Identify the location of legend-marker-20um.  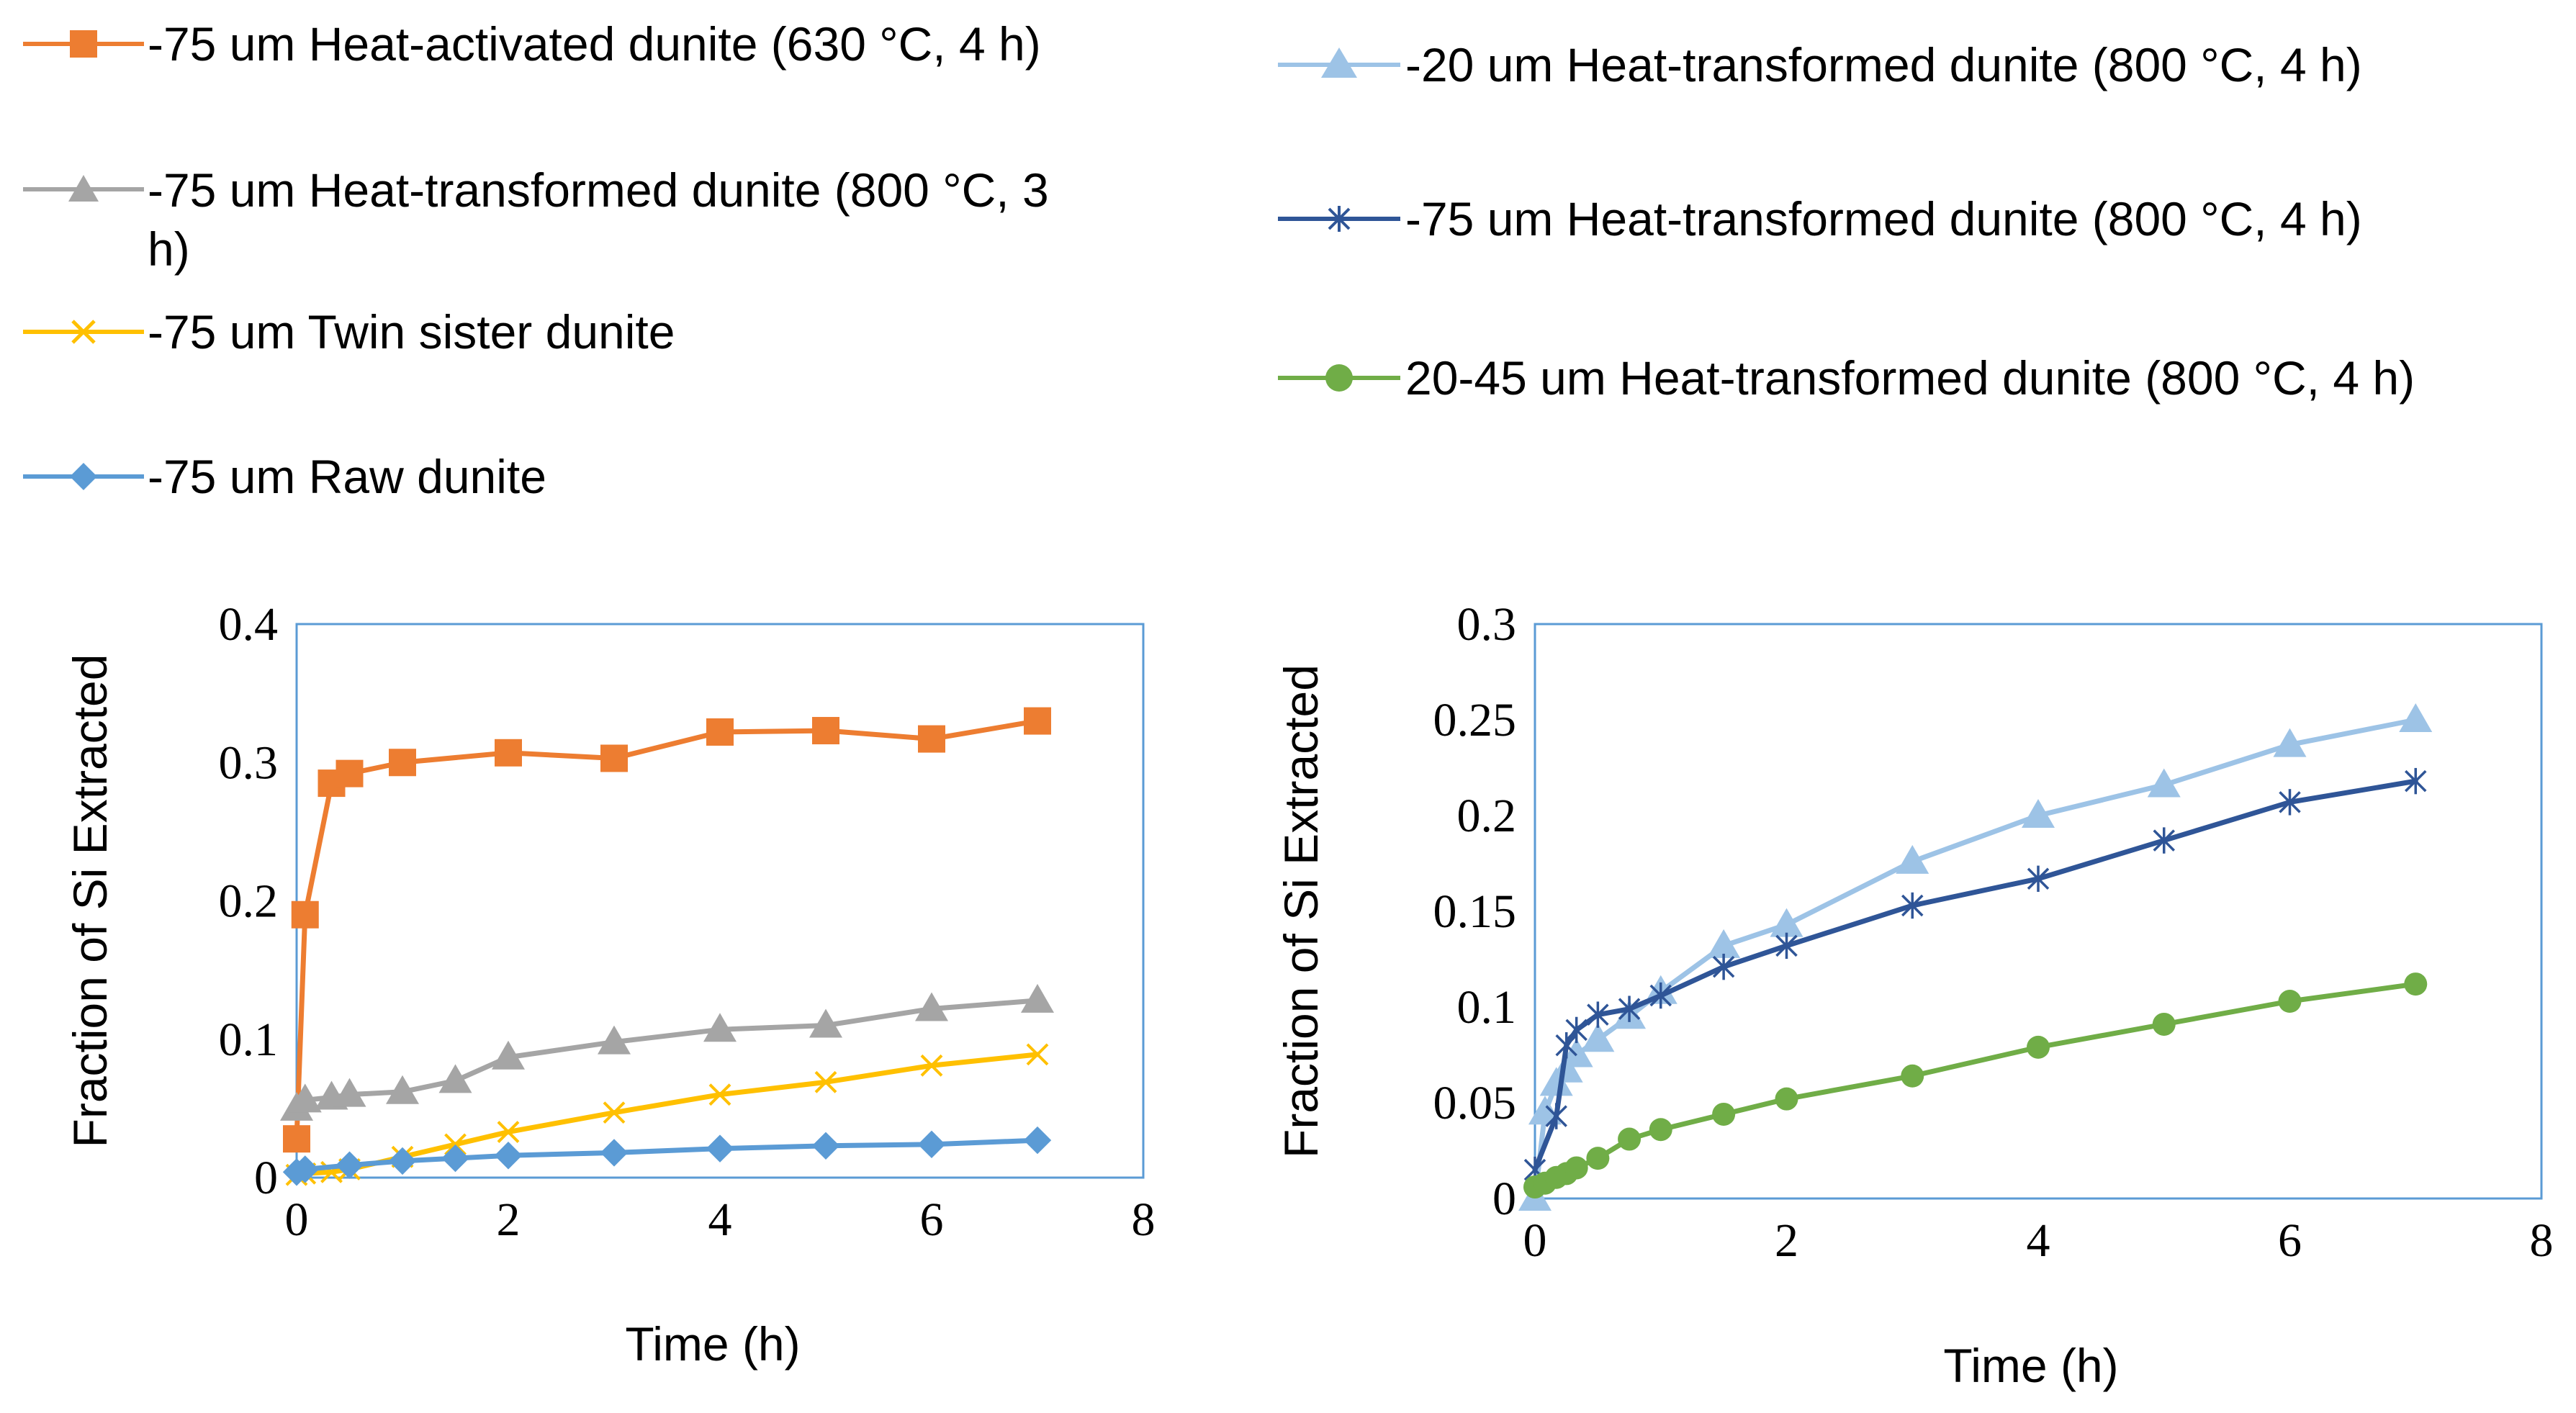
(1339, 63).